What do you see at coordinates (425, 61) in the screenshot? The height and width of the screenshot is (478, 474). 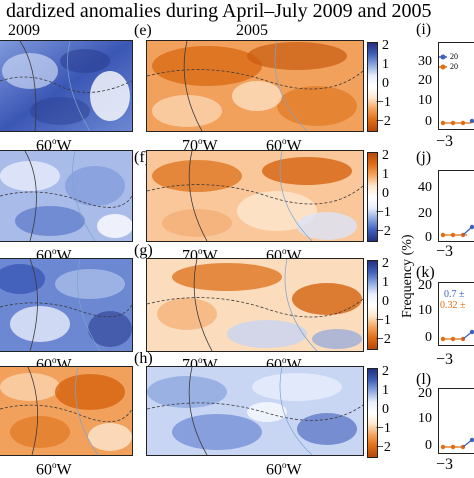 I see `freq-ytick: 30` at bounding box center [425, 61].